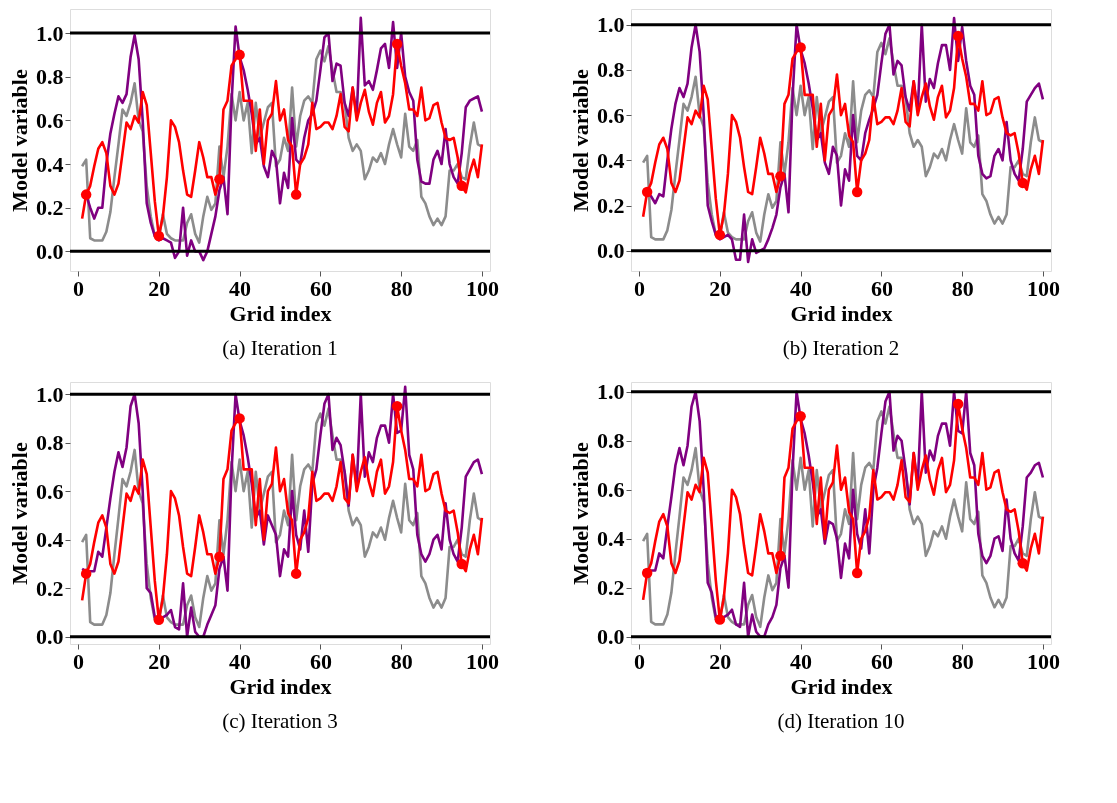 The width and height of the screenshot is (1117, 803). What do you see at coordinates (280, 721) in the screenshot?
I see `text: (c) Iteration 3` at bounding box center [280, 721].